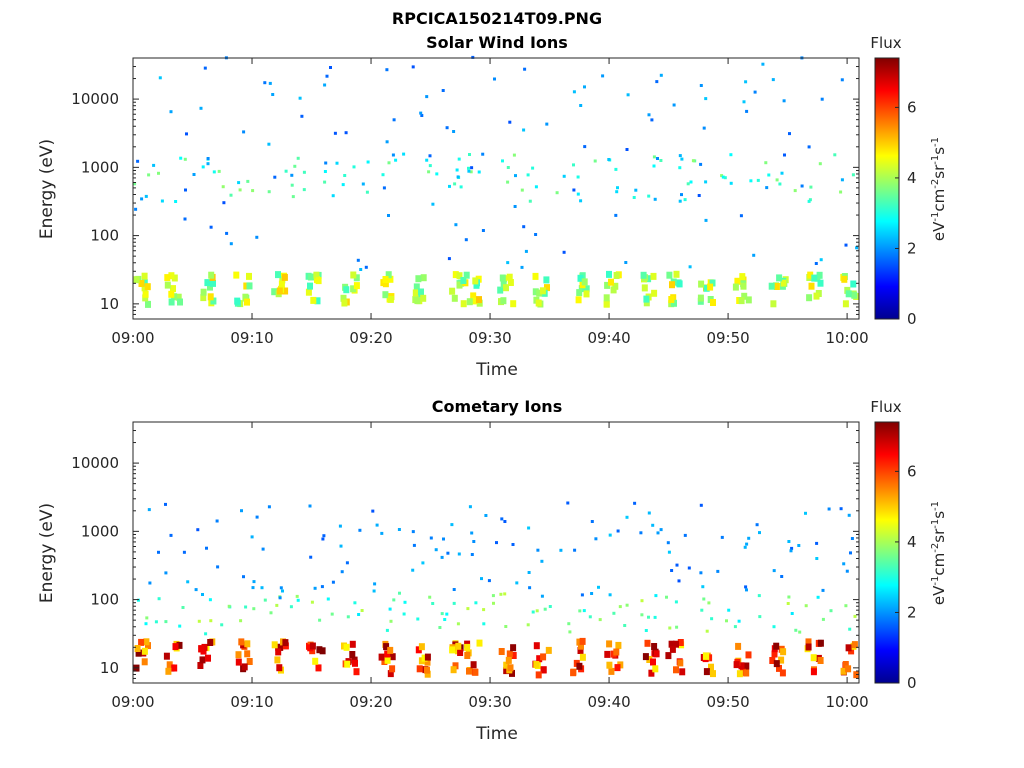  What do you see at coordinates (846, 702) in the screenshot?
I see `x-tick-label: 10:00` at bounding box center [846, 702].